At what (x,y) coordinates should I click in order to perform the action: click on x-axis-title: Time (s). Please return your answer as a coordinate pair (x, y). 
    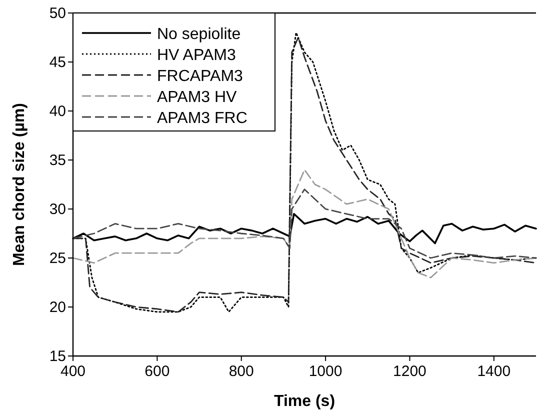
    Looking at the image, I should click on (305, 401).